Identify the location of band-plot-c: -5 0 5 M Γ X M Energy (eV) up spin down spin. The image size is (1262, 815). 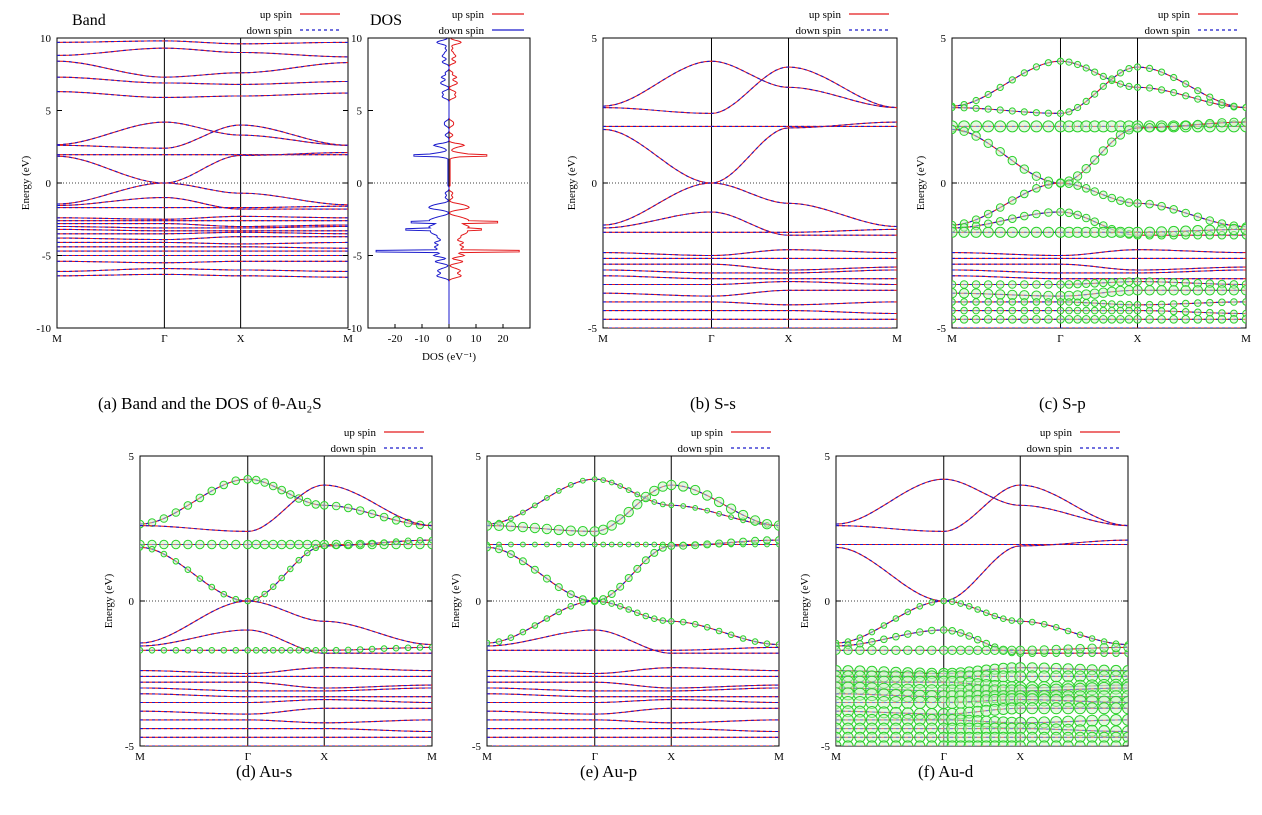
(1083, 190).